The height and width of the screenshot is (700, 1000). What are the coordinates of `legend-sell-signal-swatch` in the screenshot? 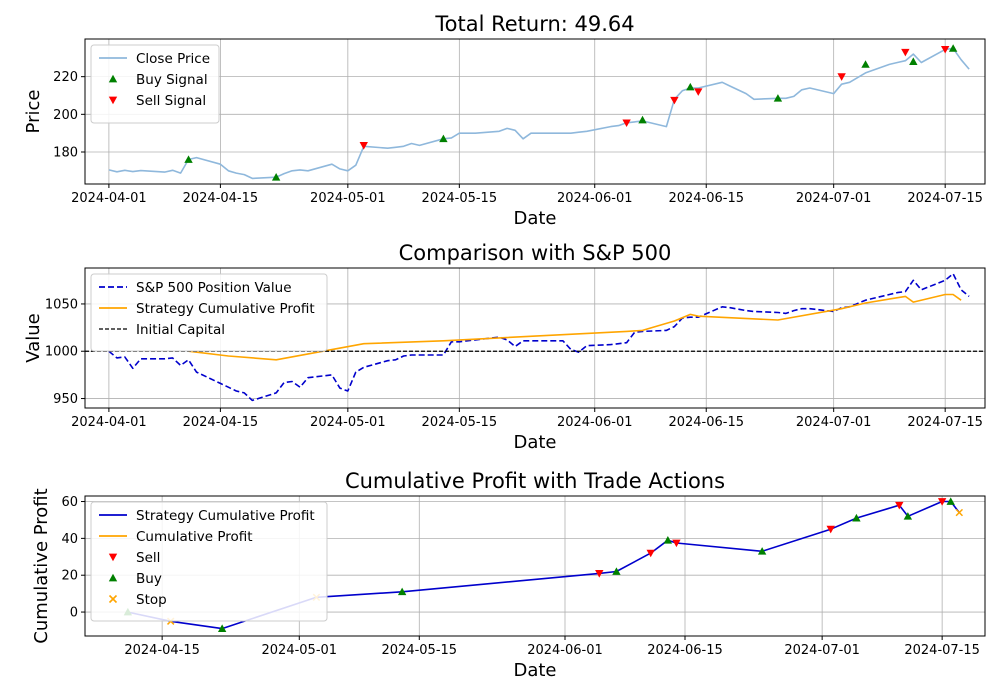 It's located at (113, 100).